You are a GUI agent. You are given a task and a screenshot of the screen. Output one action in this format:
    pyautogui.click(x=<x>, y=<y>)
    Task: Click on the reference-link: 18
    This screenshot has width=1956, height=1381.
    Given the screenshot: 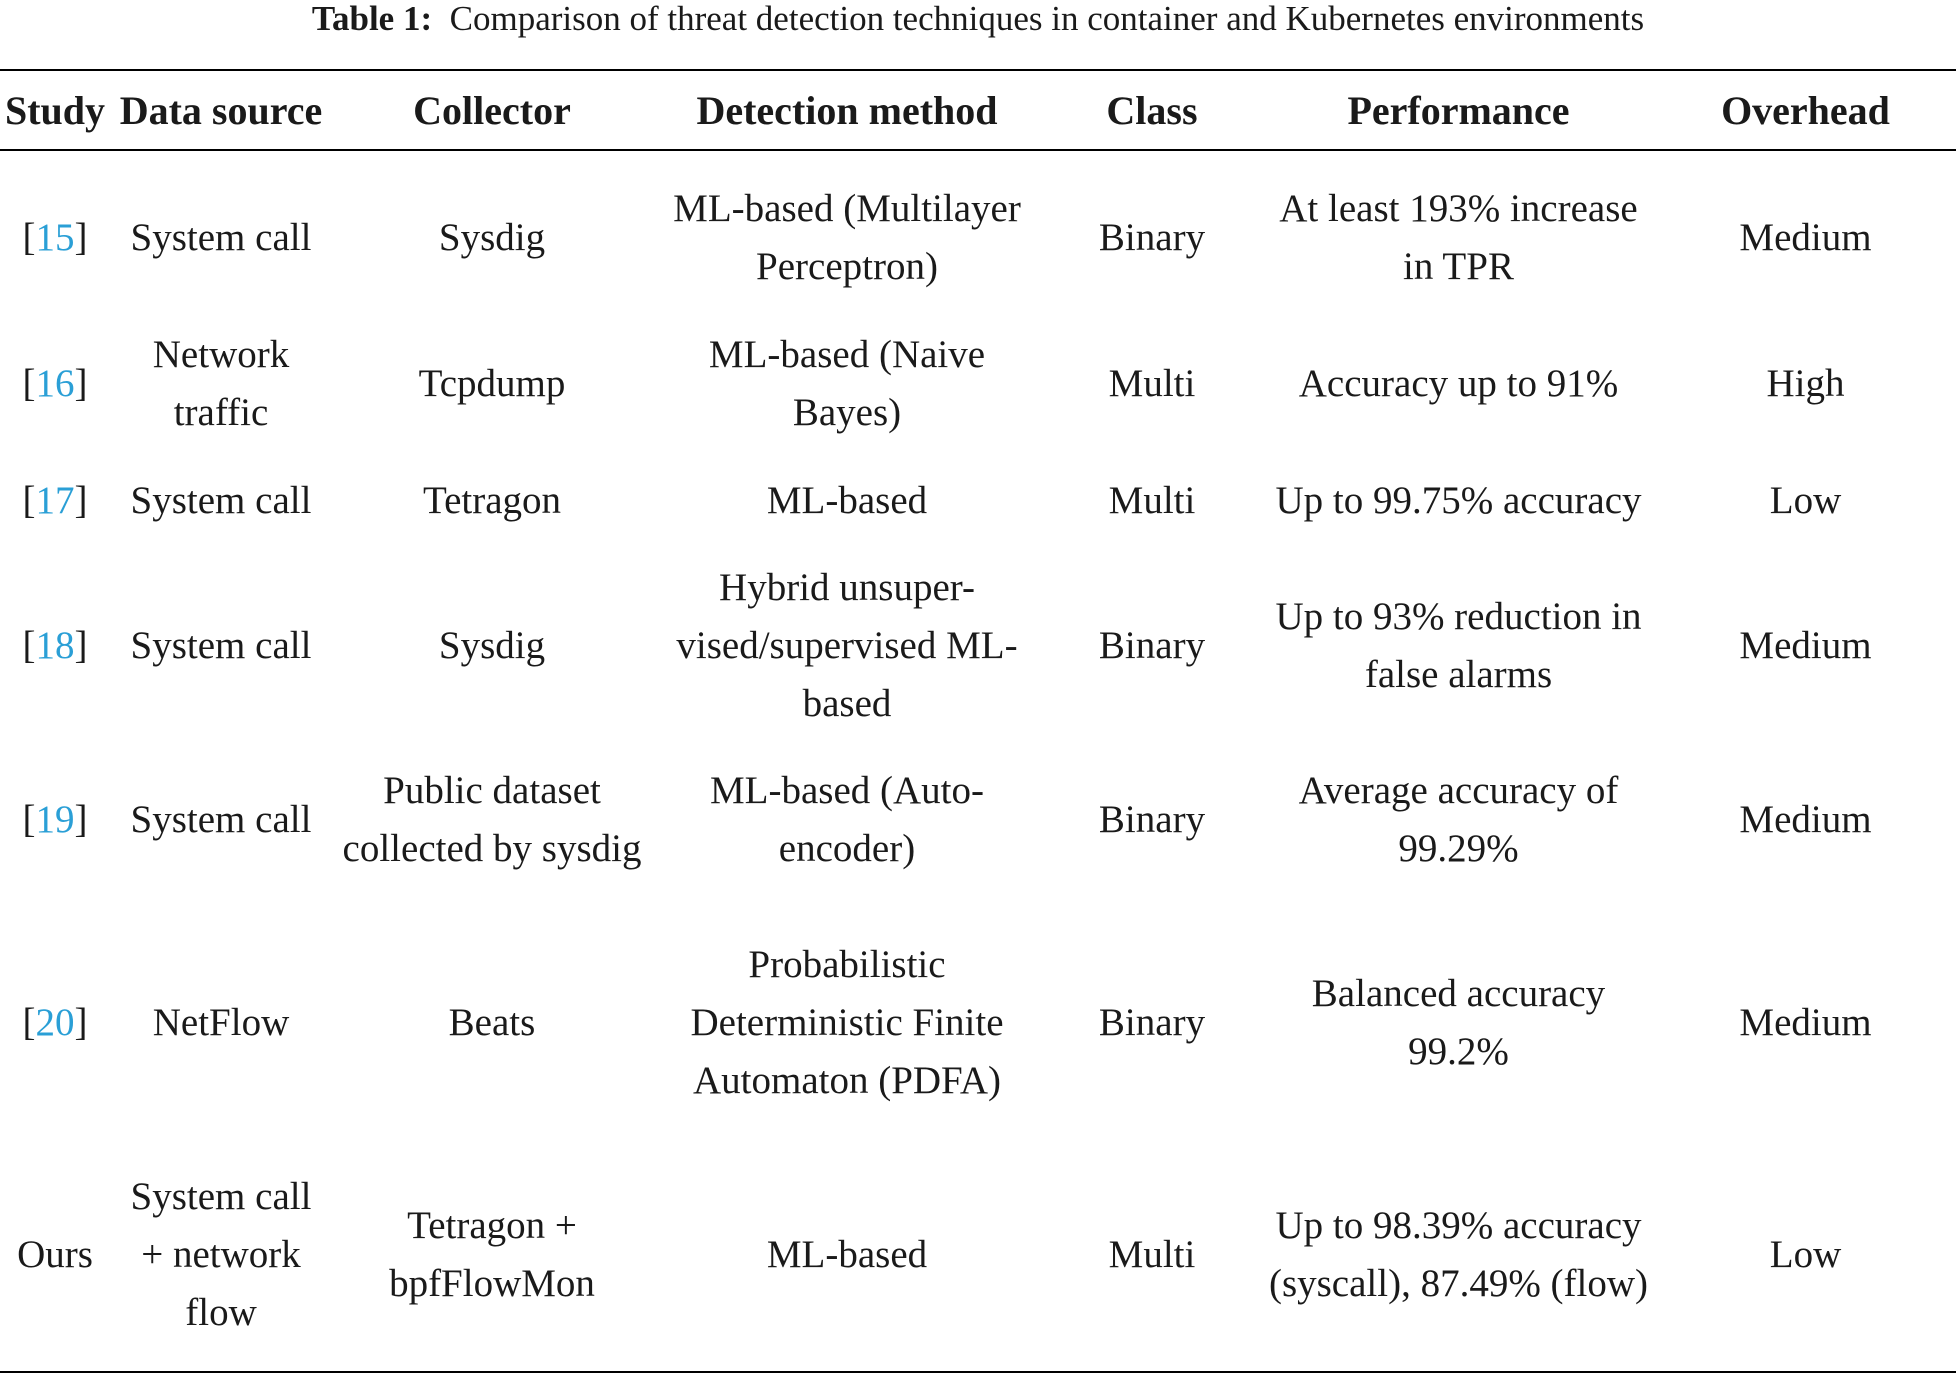 What is the action you would take?
    pyautogui.click(x=55, y=645)
    